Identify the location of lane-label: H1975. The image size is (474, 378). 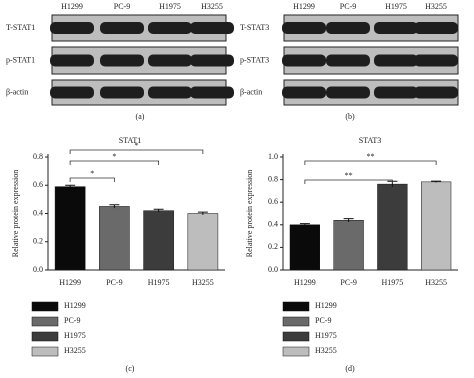
(396, 6).